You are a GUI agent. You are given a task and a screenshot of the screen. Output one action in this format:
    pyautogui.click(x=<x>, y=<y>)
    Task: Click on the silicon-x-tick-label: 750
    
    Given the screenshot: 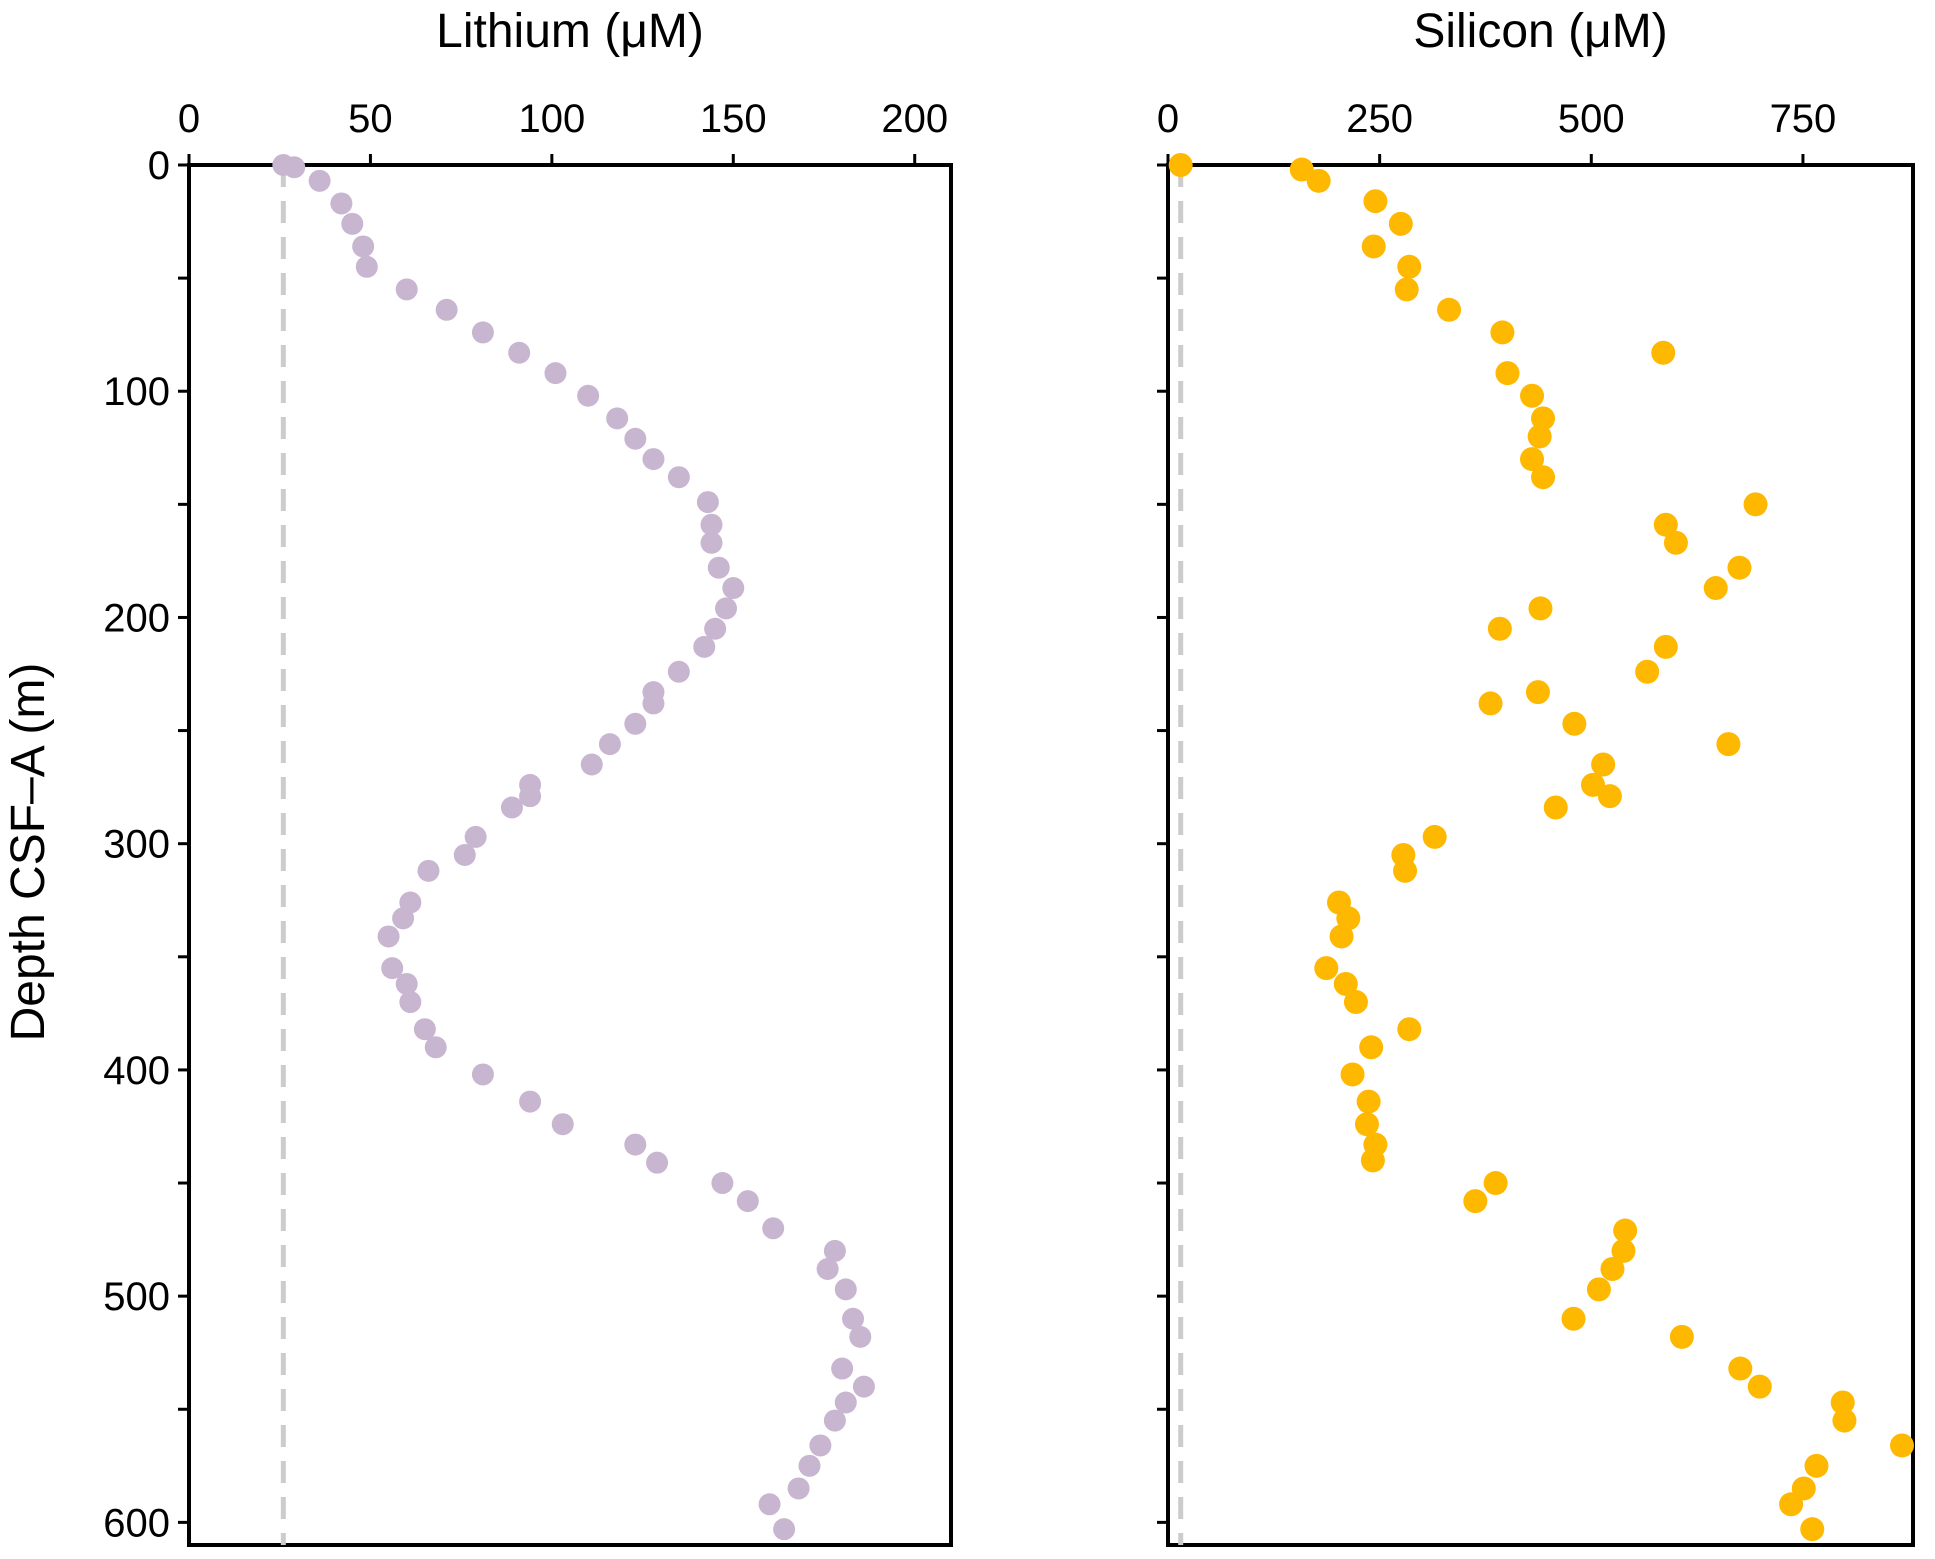 What is the action you would take?
    pyautogui.click(x=1803, y=119)
    